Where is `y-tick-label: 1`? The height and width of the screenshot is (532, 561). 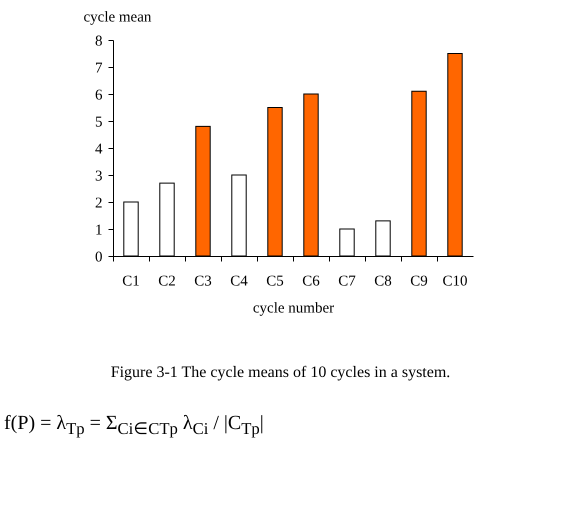
y-tick-label: 1 is located at coordinates (98, 230).